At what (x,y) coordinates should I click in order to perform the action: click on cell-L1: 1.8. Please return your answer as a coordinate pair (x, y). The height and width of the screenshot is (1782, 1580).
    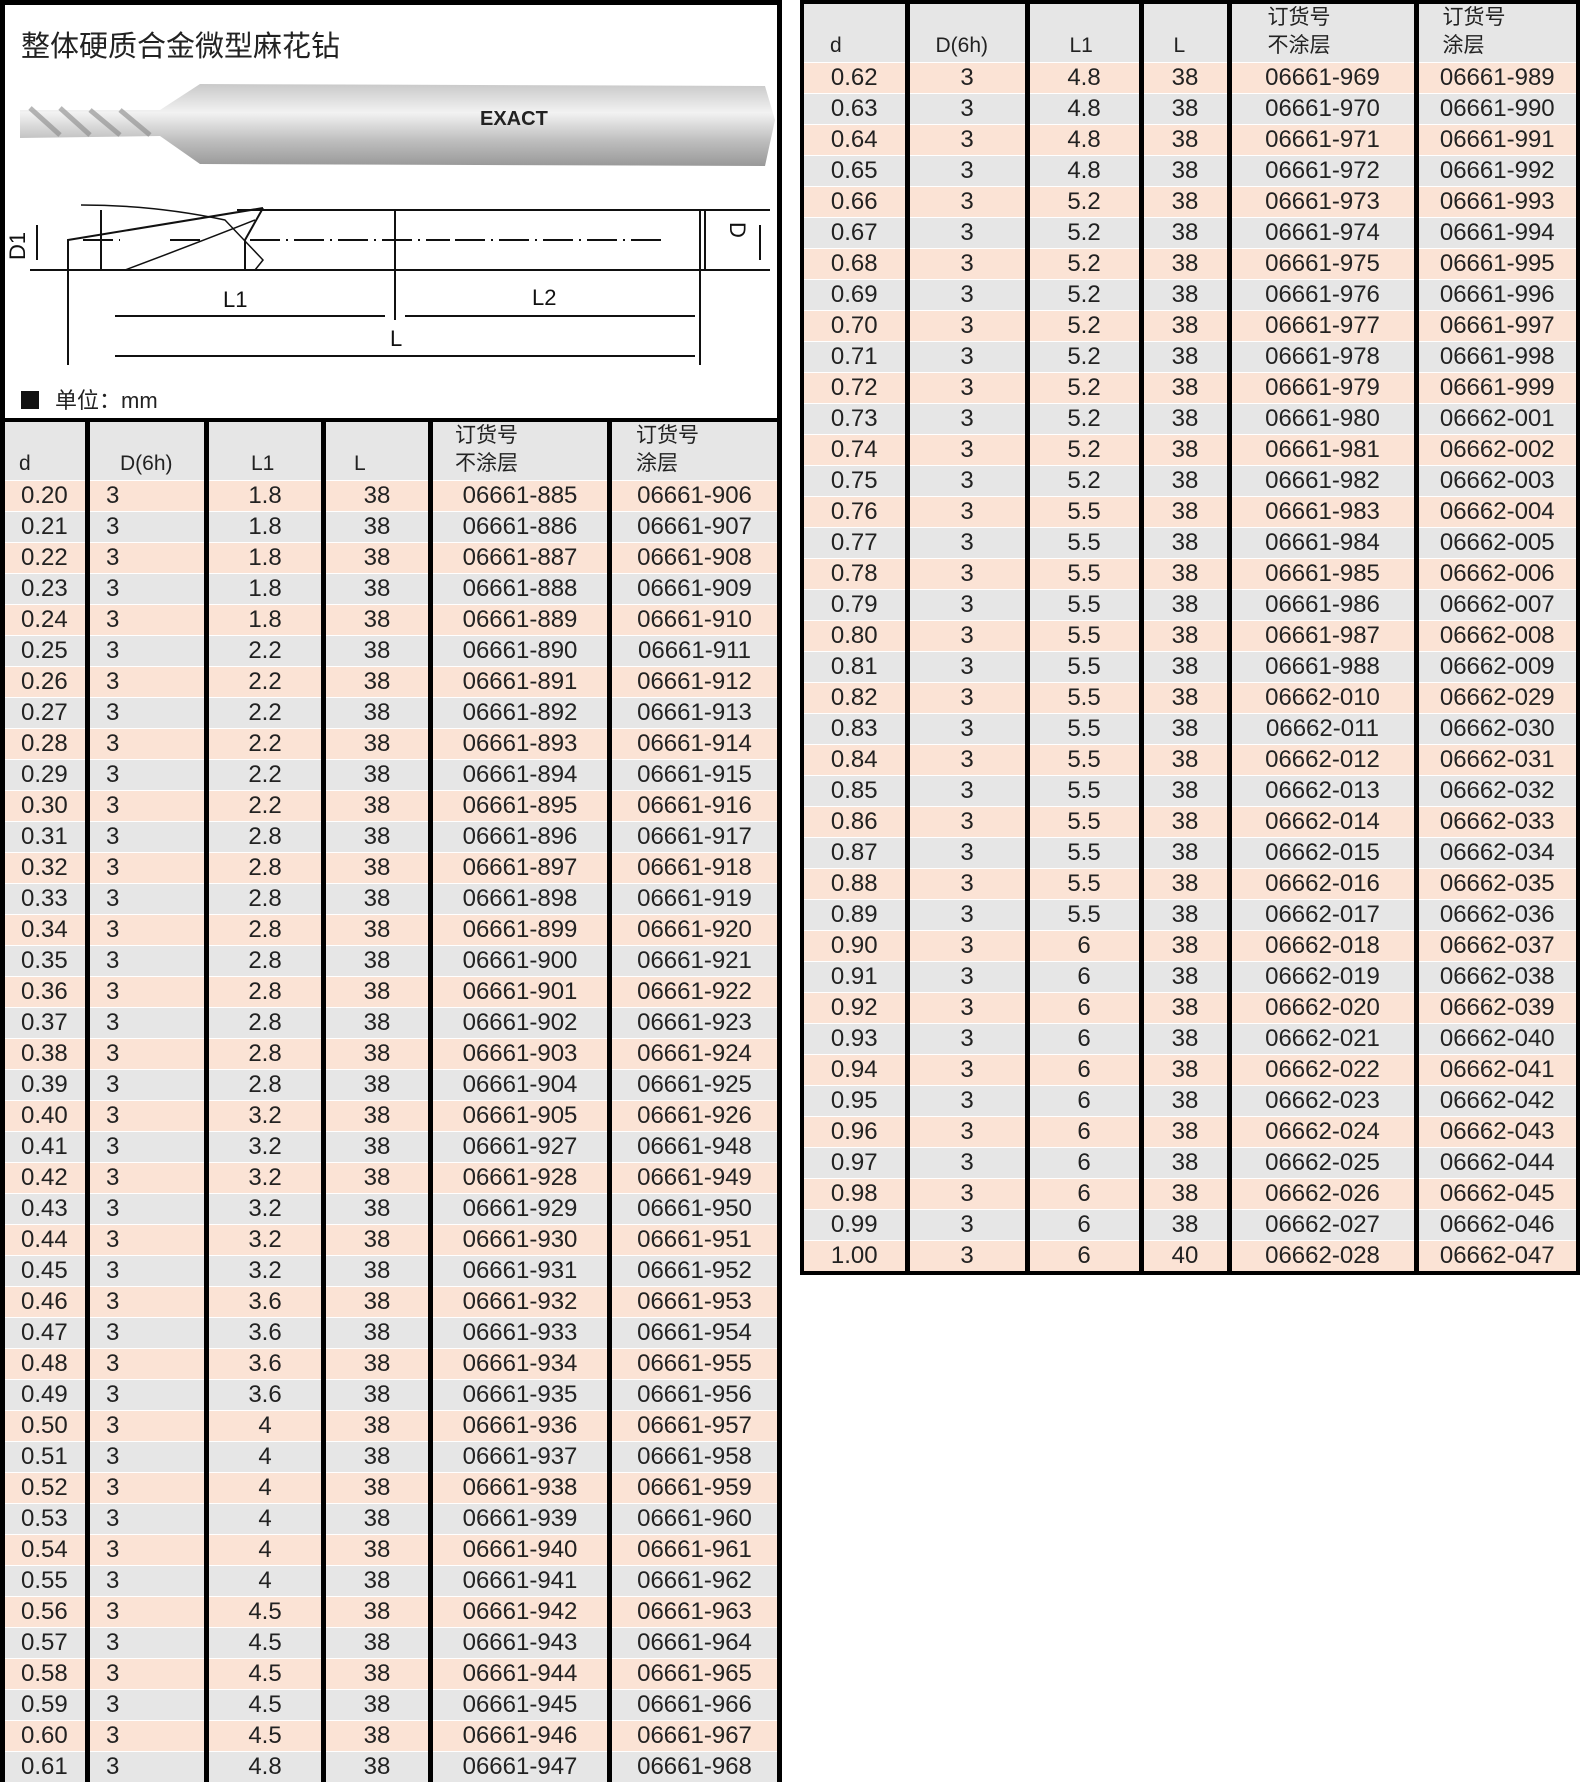
    Looking at the image, I should click on (265, 558).